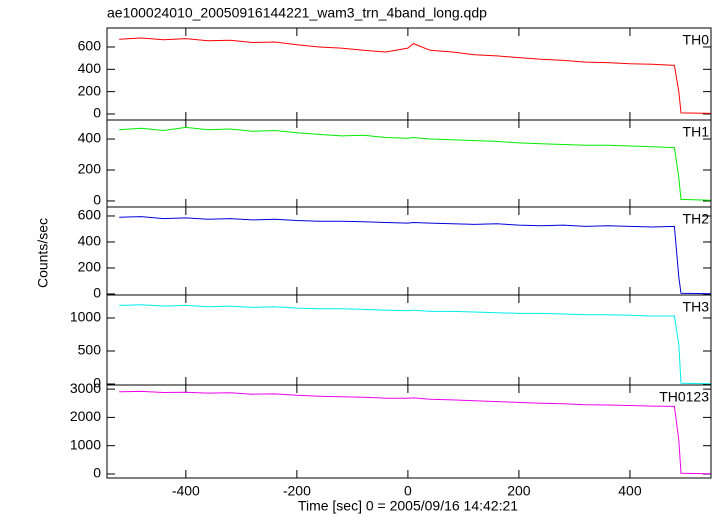  Describe the element at coordinates (684, 397) in the screenshot. I see `series-label: TH0123` at that location.